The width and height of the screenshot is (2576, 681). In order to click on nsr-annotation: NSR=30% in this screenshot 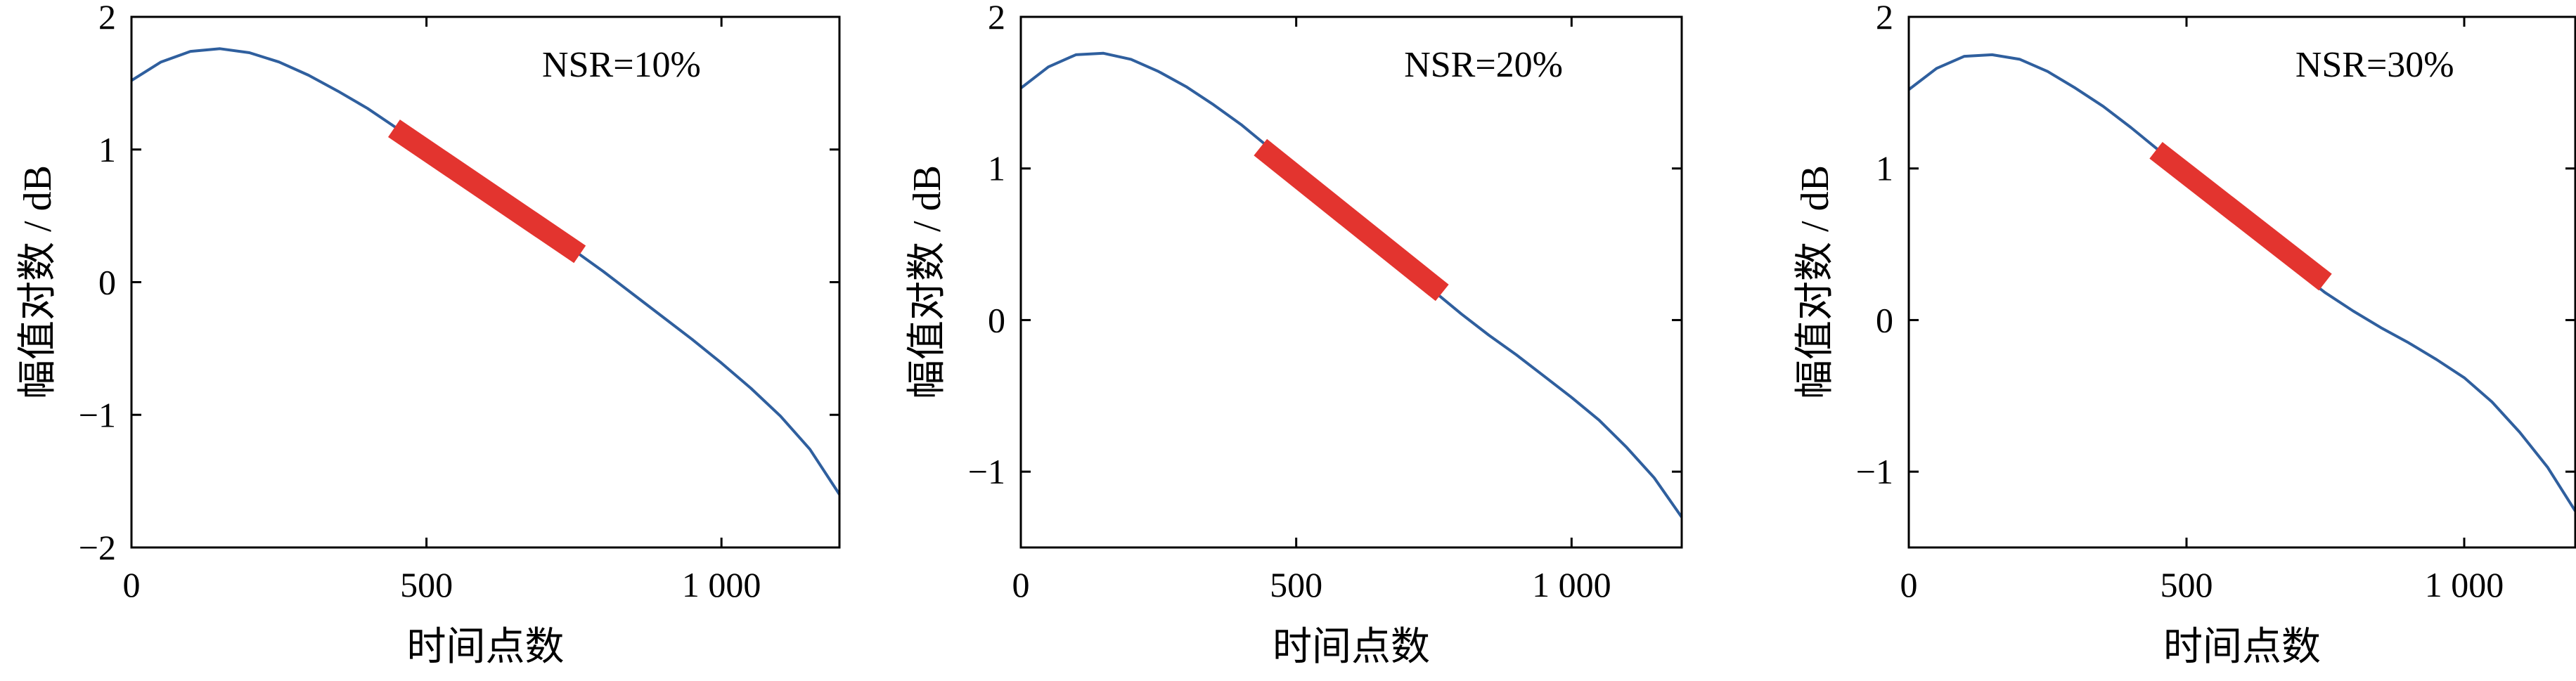, I will do `click(2374, 65)`.